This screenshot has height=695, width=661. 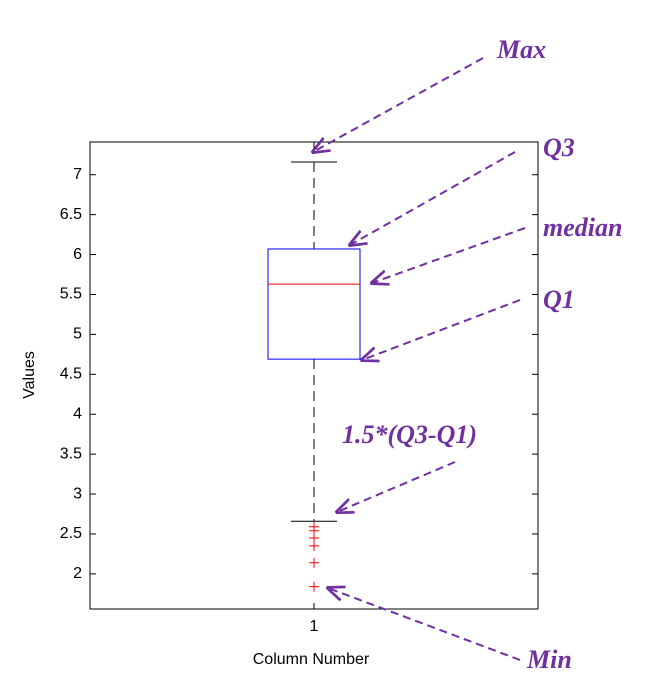 What do you see at coordinates (71, 214) in the screenshot?
I see `y-tick-label: 6.5` at bounding box center [71, 214].